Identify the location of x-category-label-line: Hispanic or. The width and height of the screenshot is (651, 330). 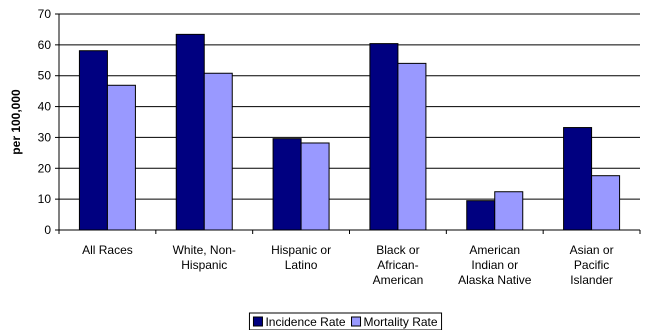
(301, 250).